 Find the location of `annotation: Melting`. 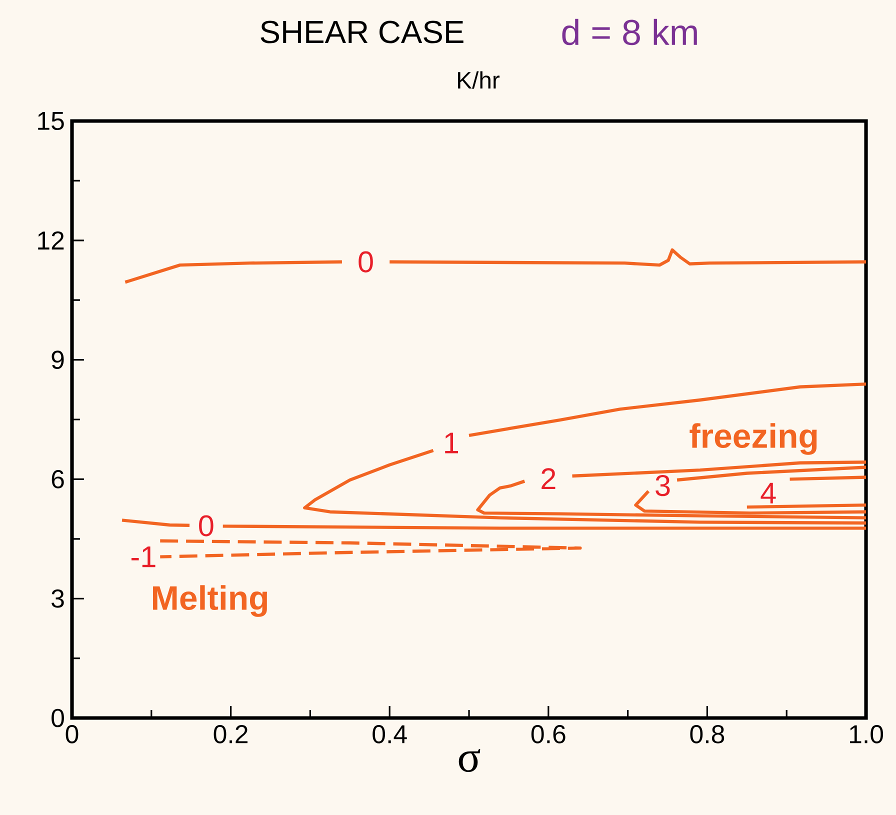

annotation: Melting is located at coordinates (210, 601).